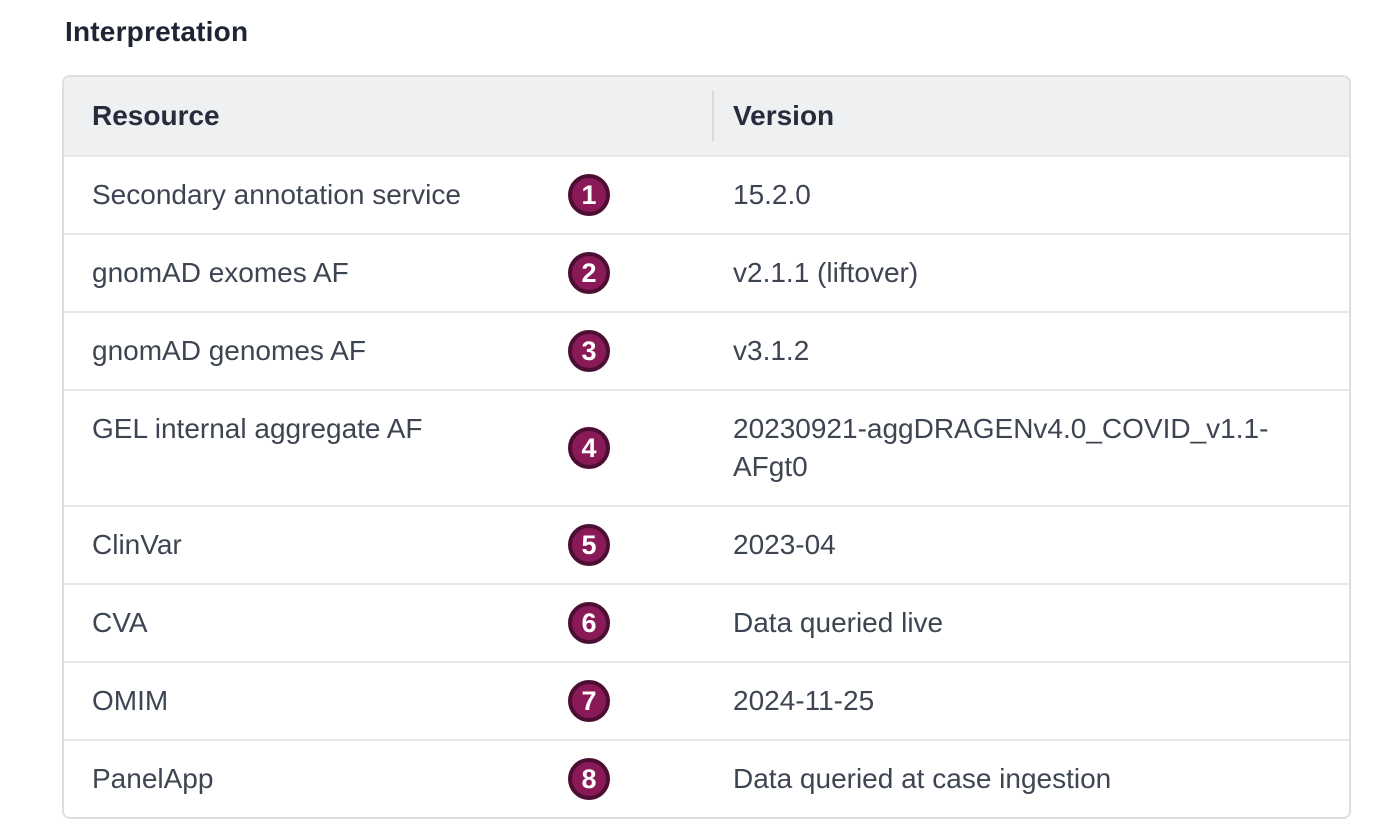 The width and height of the screenshot is (1394, 834). I want to click on version-cell: 20230921-aggDRAGENv4.0_COVID_v1.1-AFgt0, so click(1030, 448).